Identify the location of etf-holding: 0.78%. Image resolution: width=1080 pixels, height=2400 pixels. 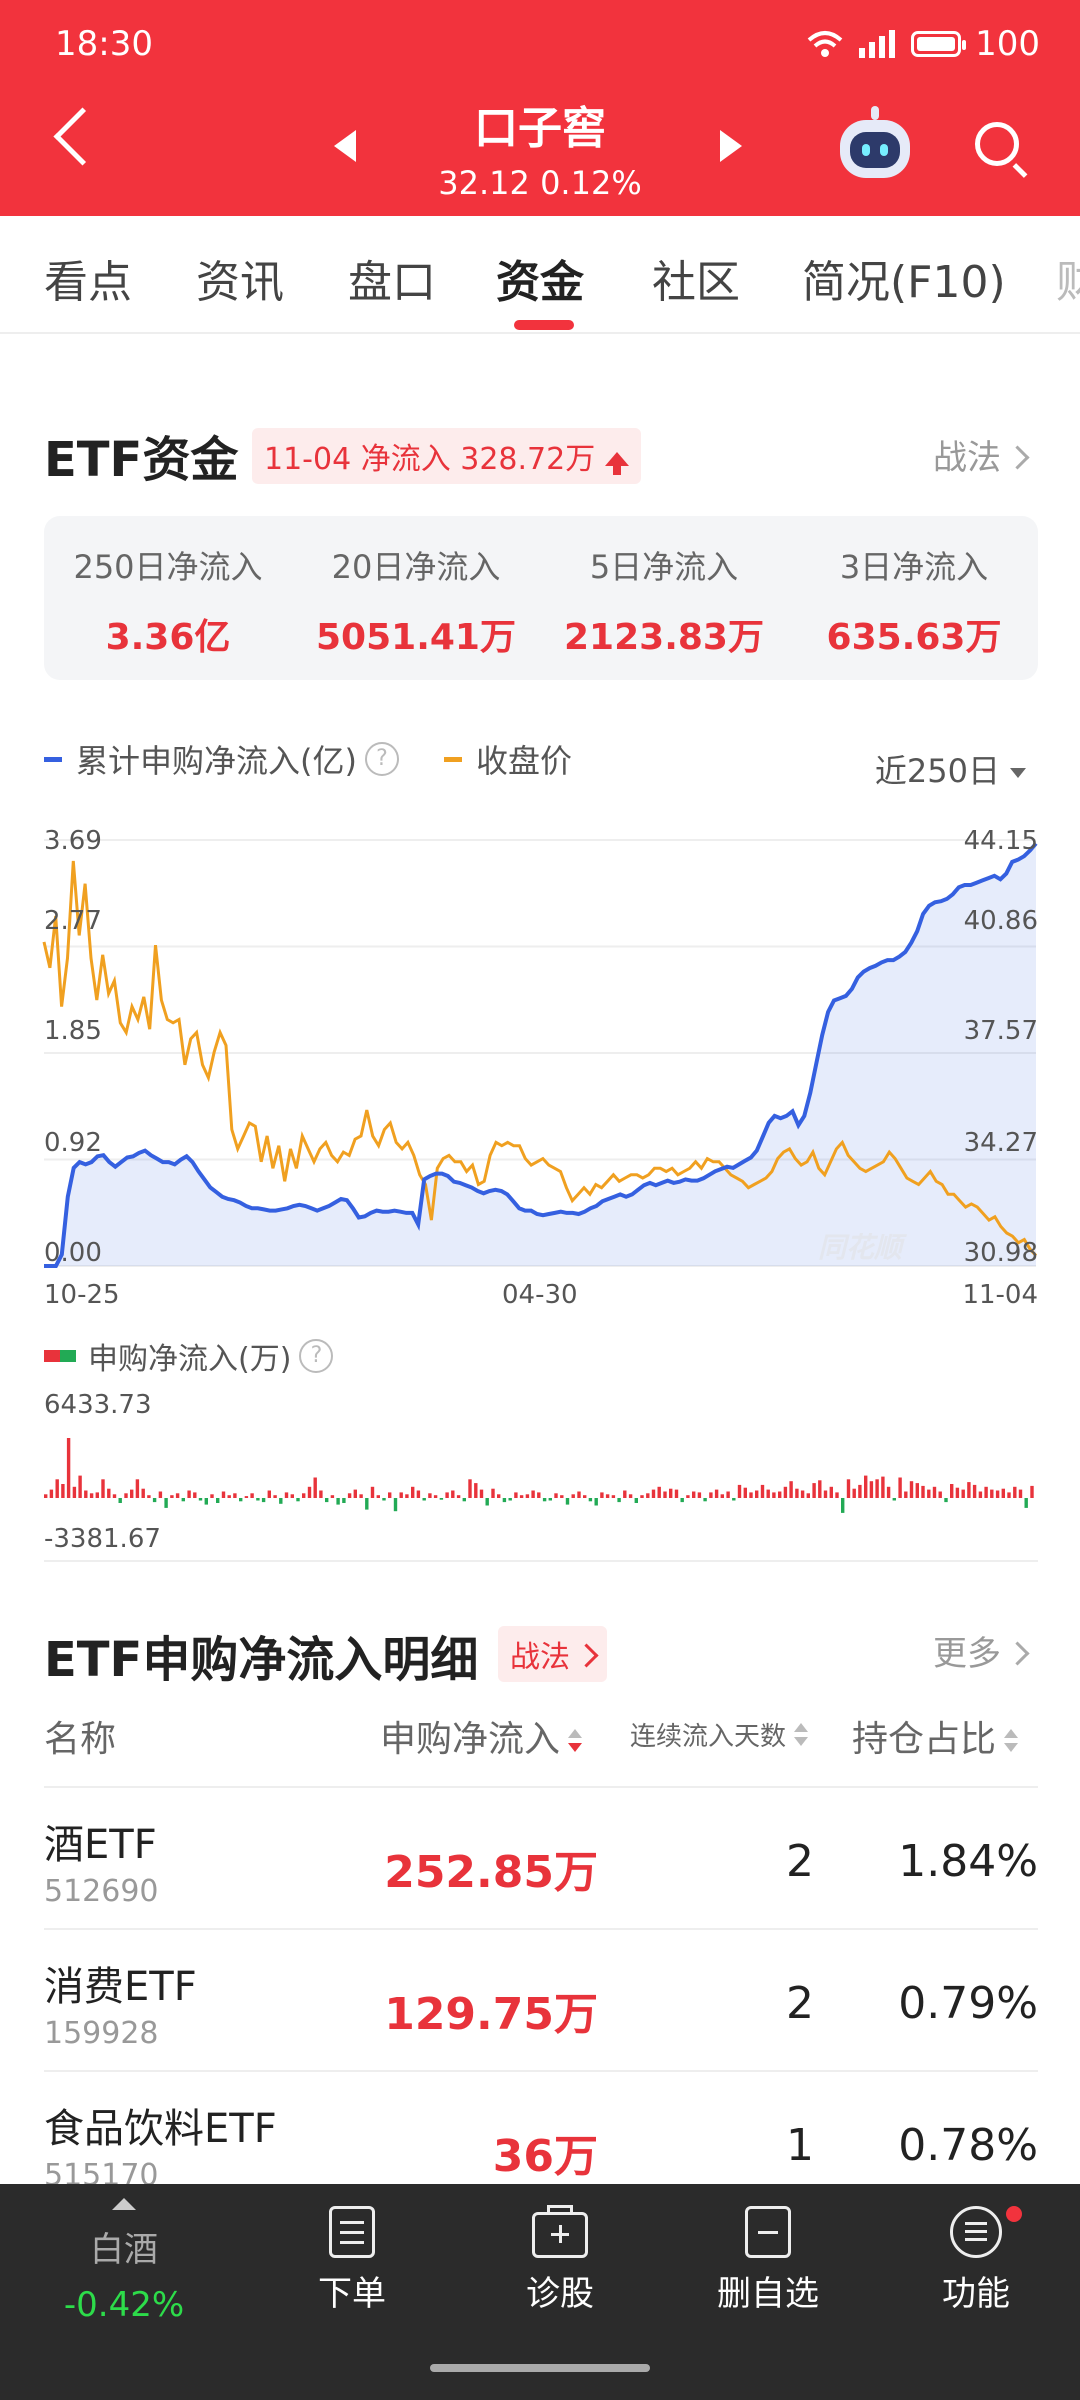
(968, 2145).